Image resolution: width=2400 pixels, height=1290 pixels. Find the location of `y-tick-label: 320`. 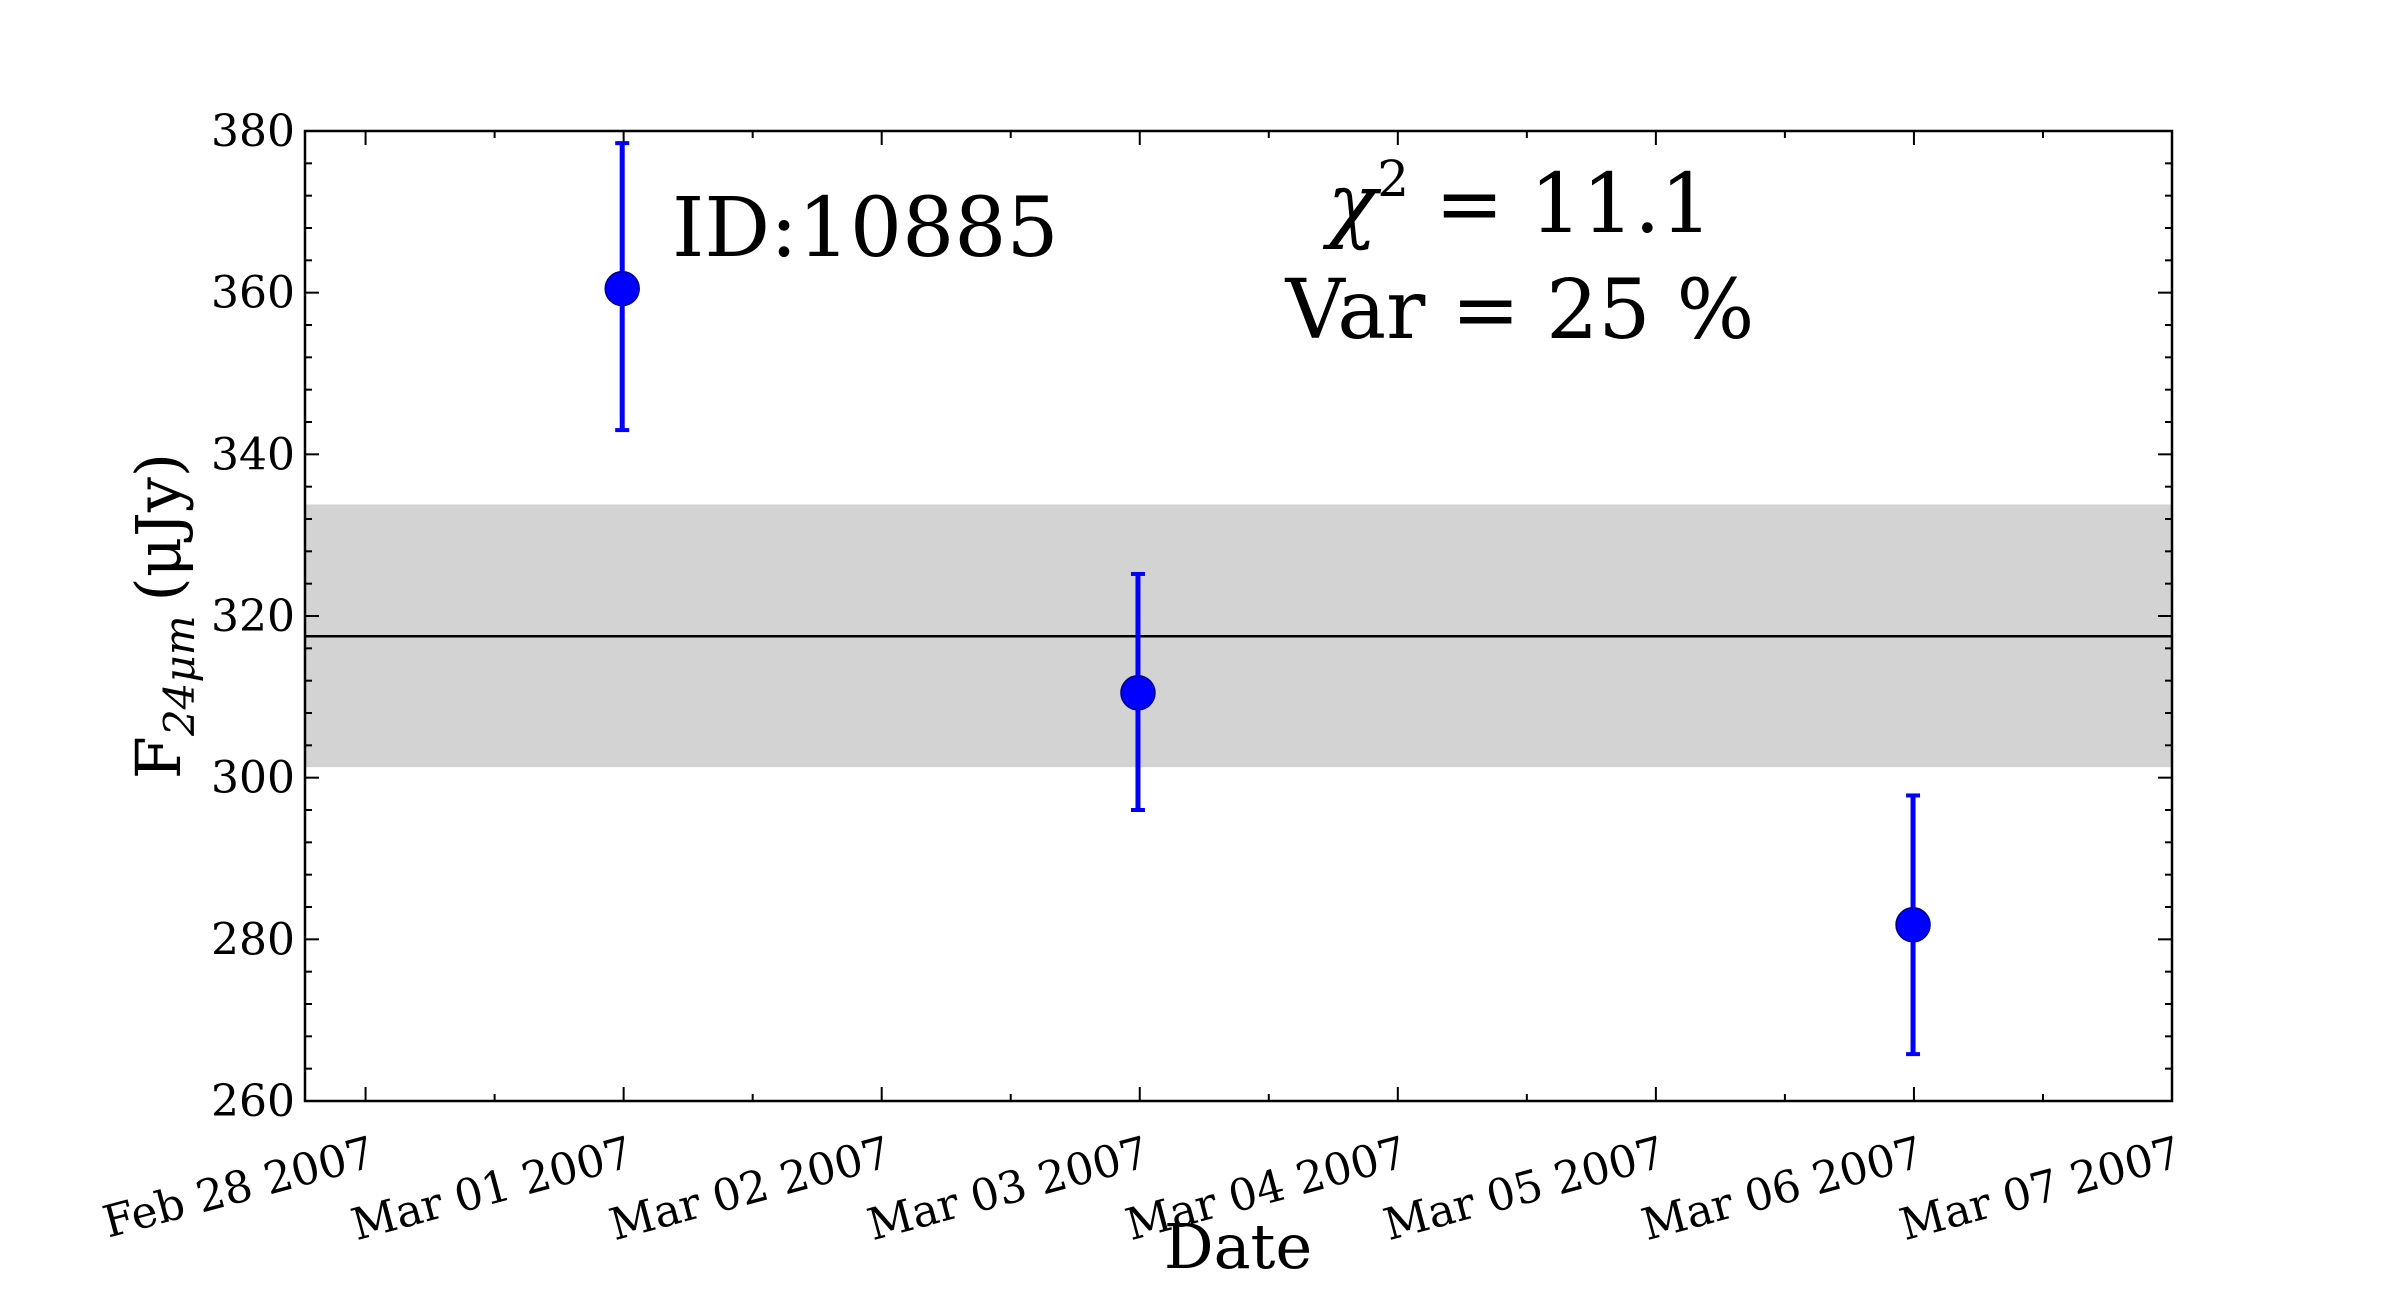

y-tick-label: 320 is located at coordinates (253, 616).